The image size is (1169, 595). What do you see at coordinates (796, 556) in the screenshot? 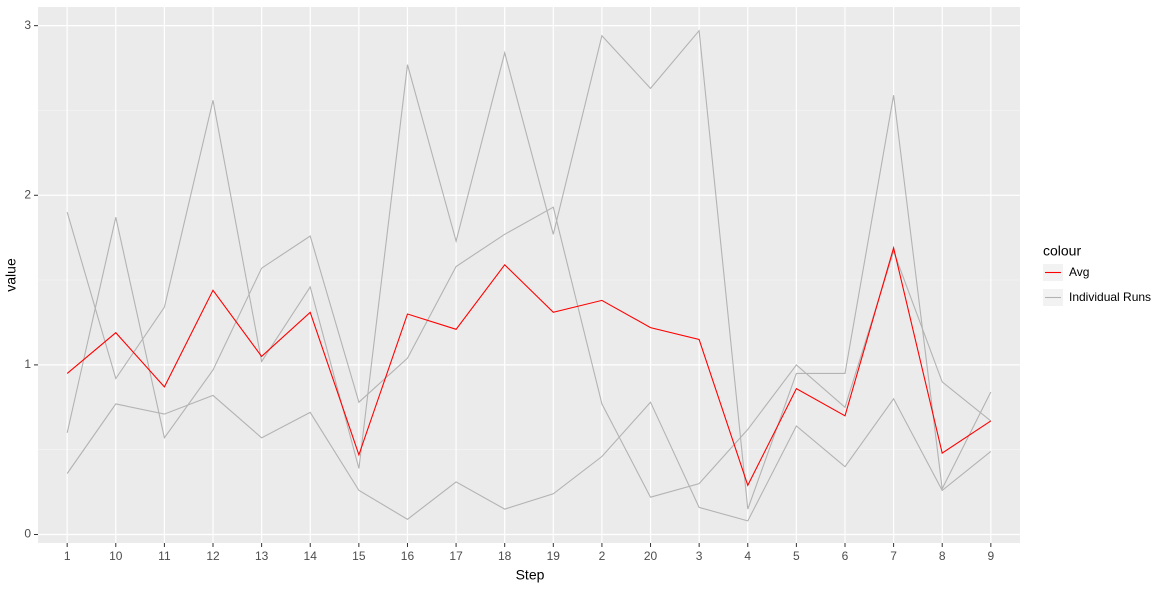
I see `x-tick-label: 5` at bounding box center [796, 556].